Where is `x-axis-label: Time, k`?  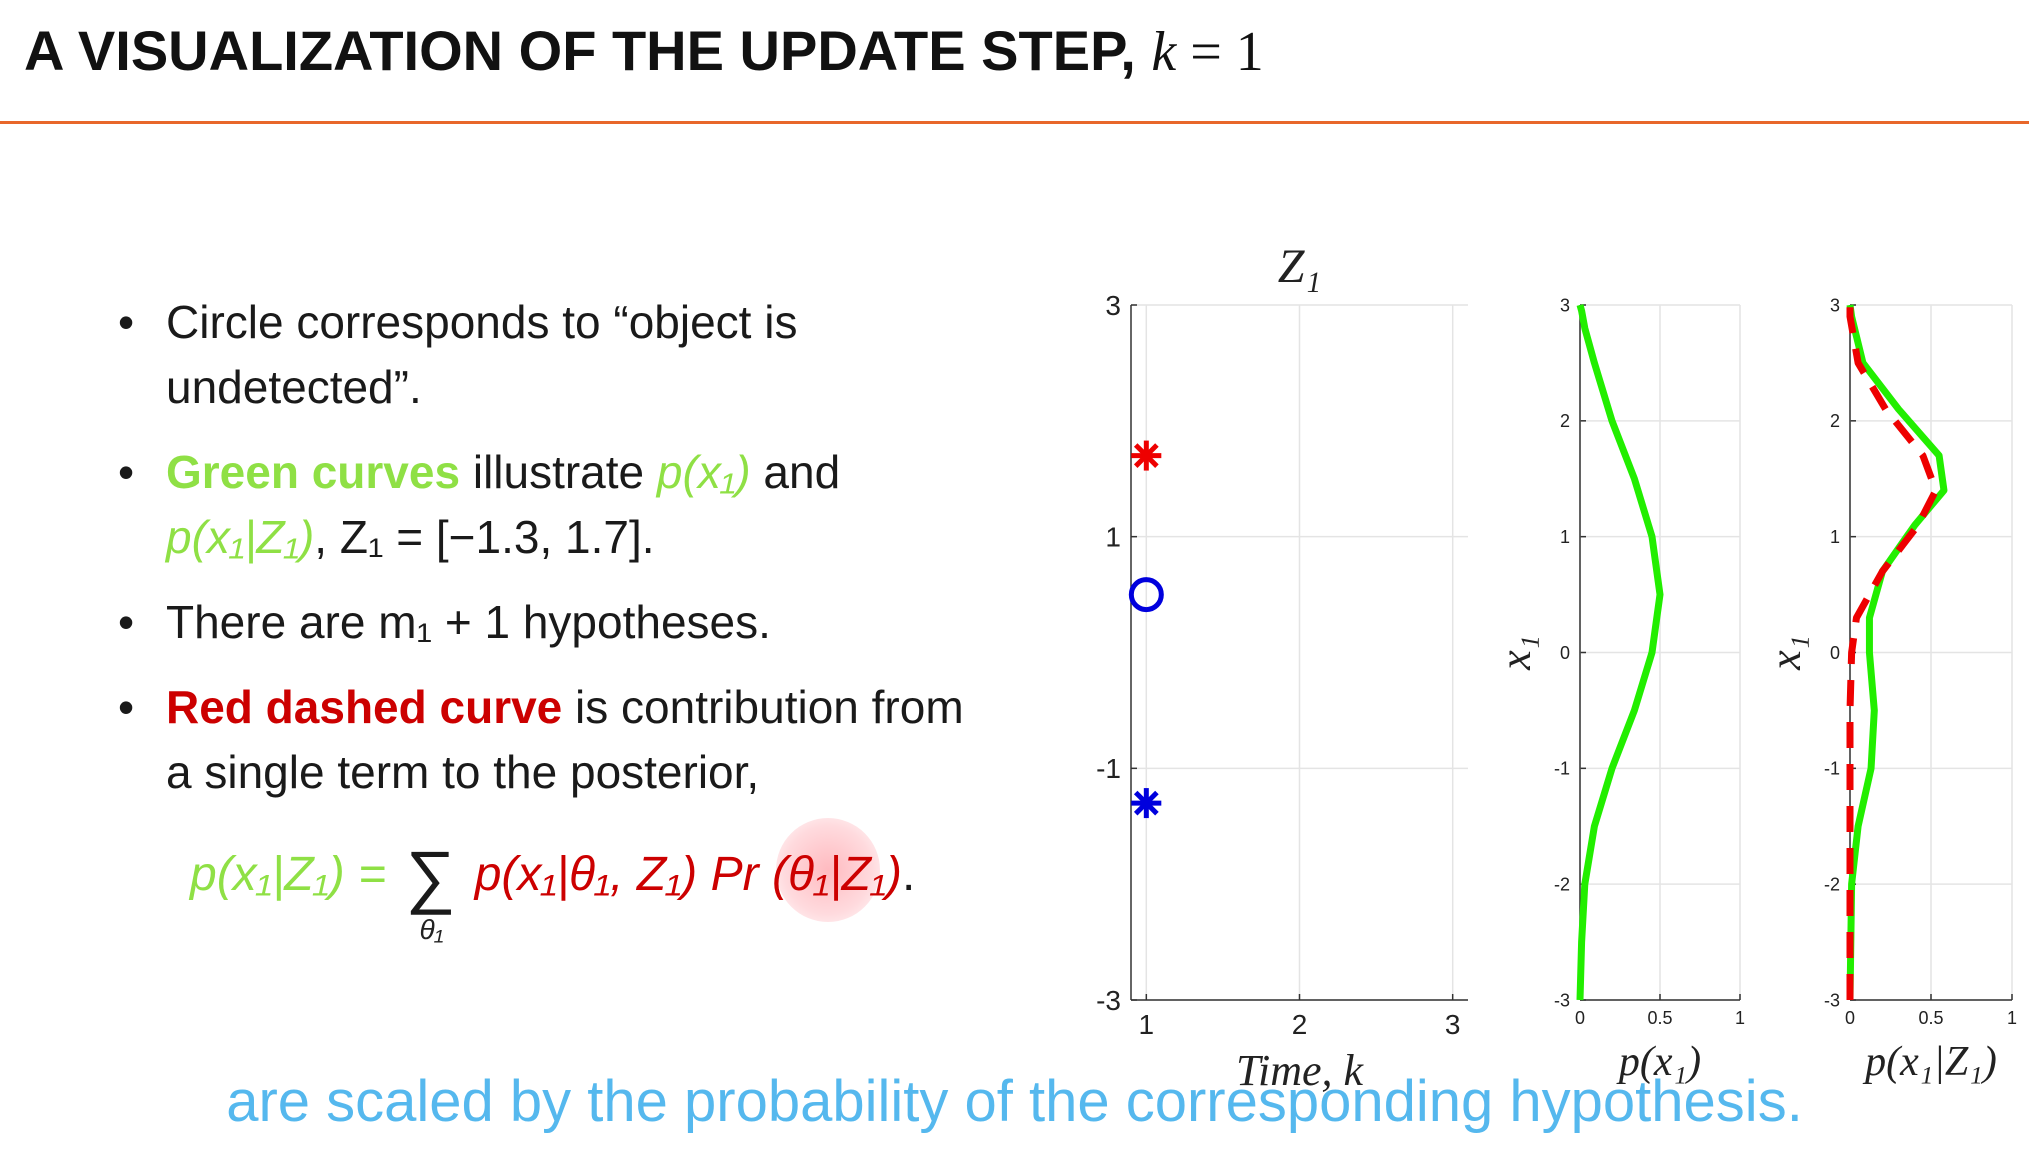 x-axis-label: Time, k is located at coordinates (1300, 1070).